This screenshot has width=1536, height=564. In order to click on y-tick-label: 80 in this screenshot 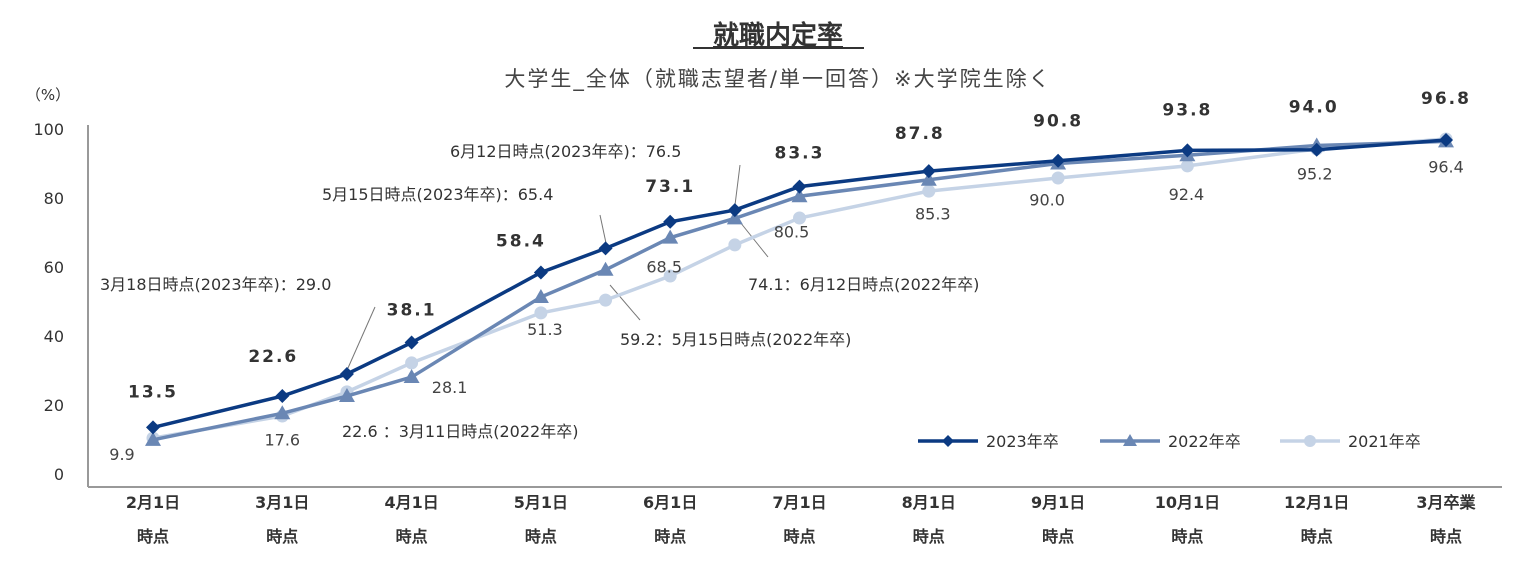, I will do `click(54, 198)`.